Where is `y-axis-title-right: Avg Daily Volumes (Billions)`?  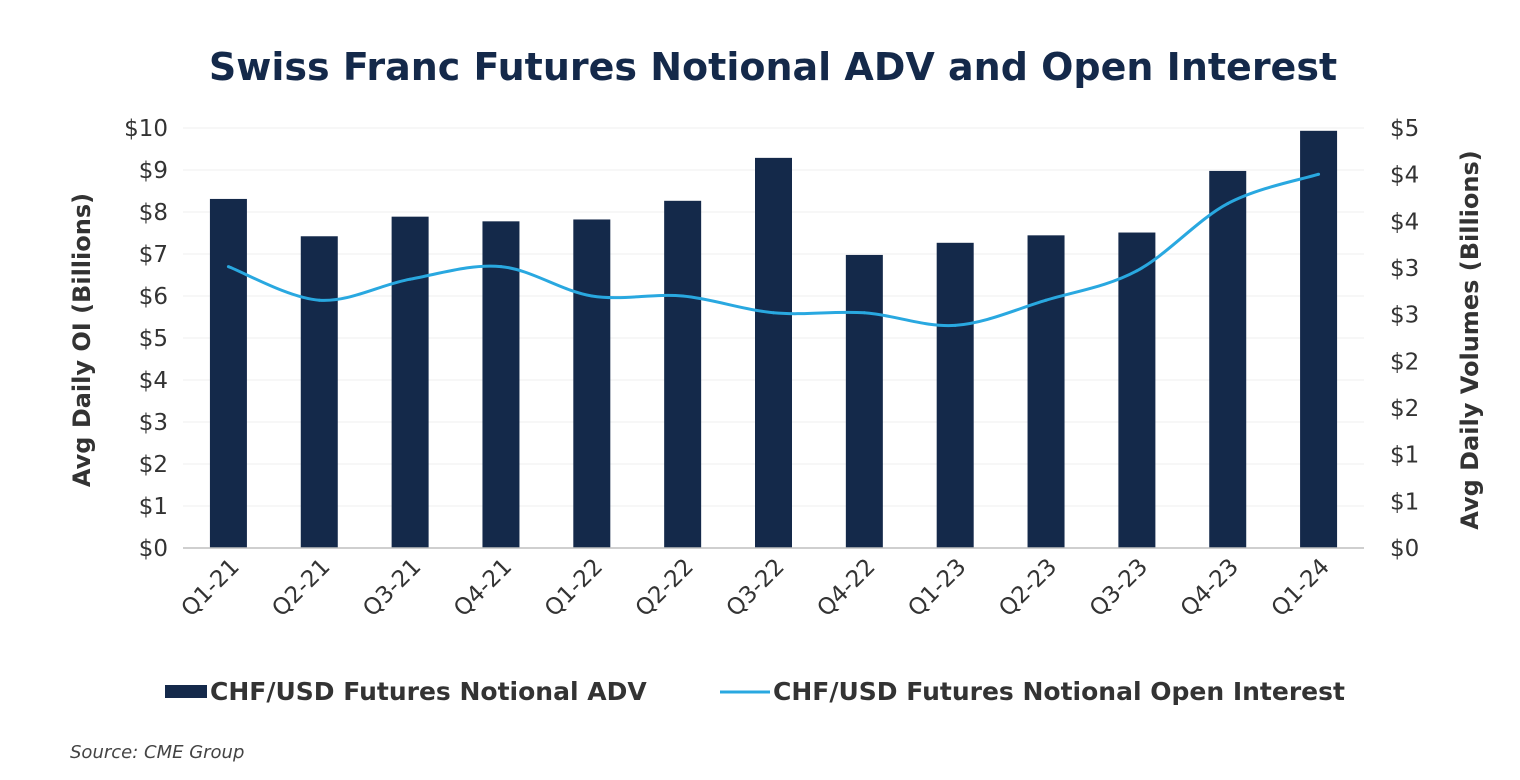
y-axis-title-right: Avg Daily Volumes (Billions) is located at coordinates (1470, 339).